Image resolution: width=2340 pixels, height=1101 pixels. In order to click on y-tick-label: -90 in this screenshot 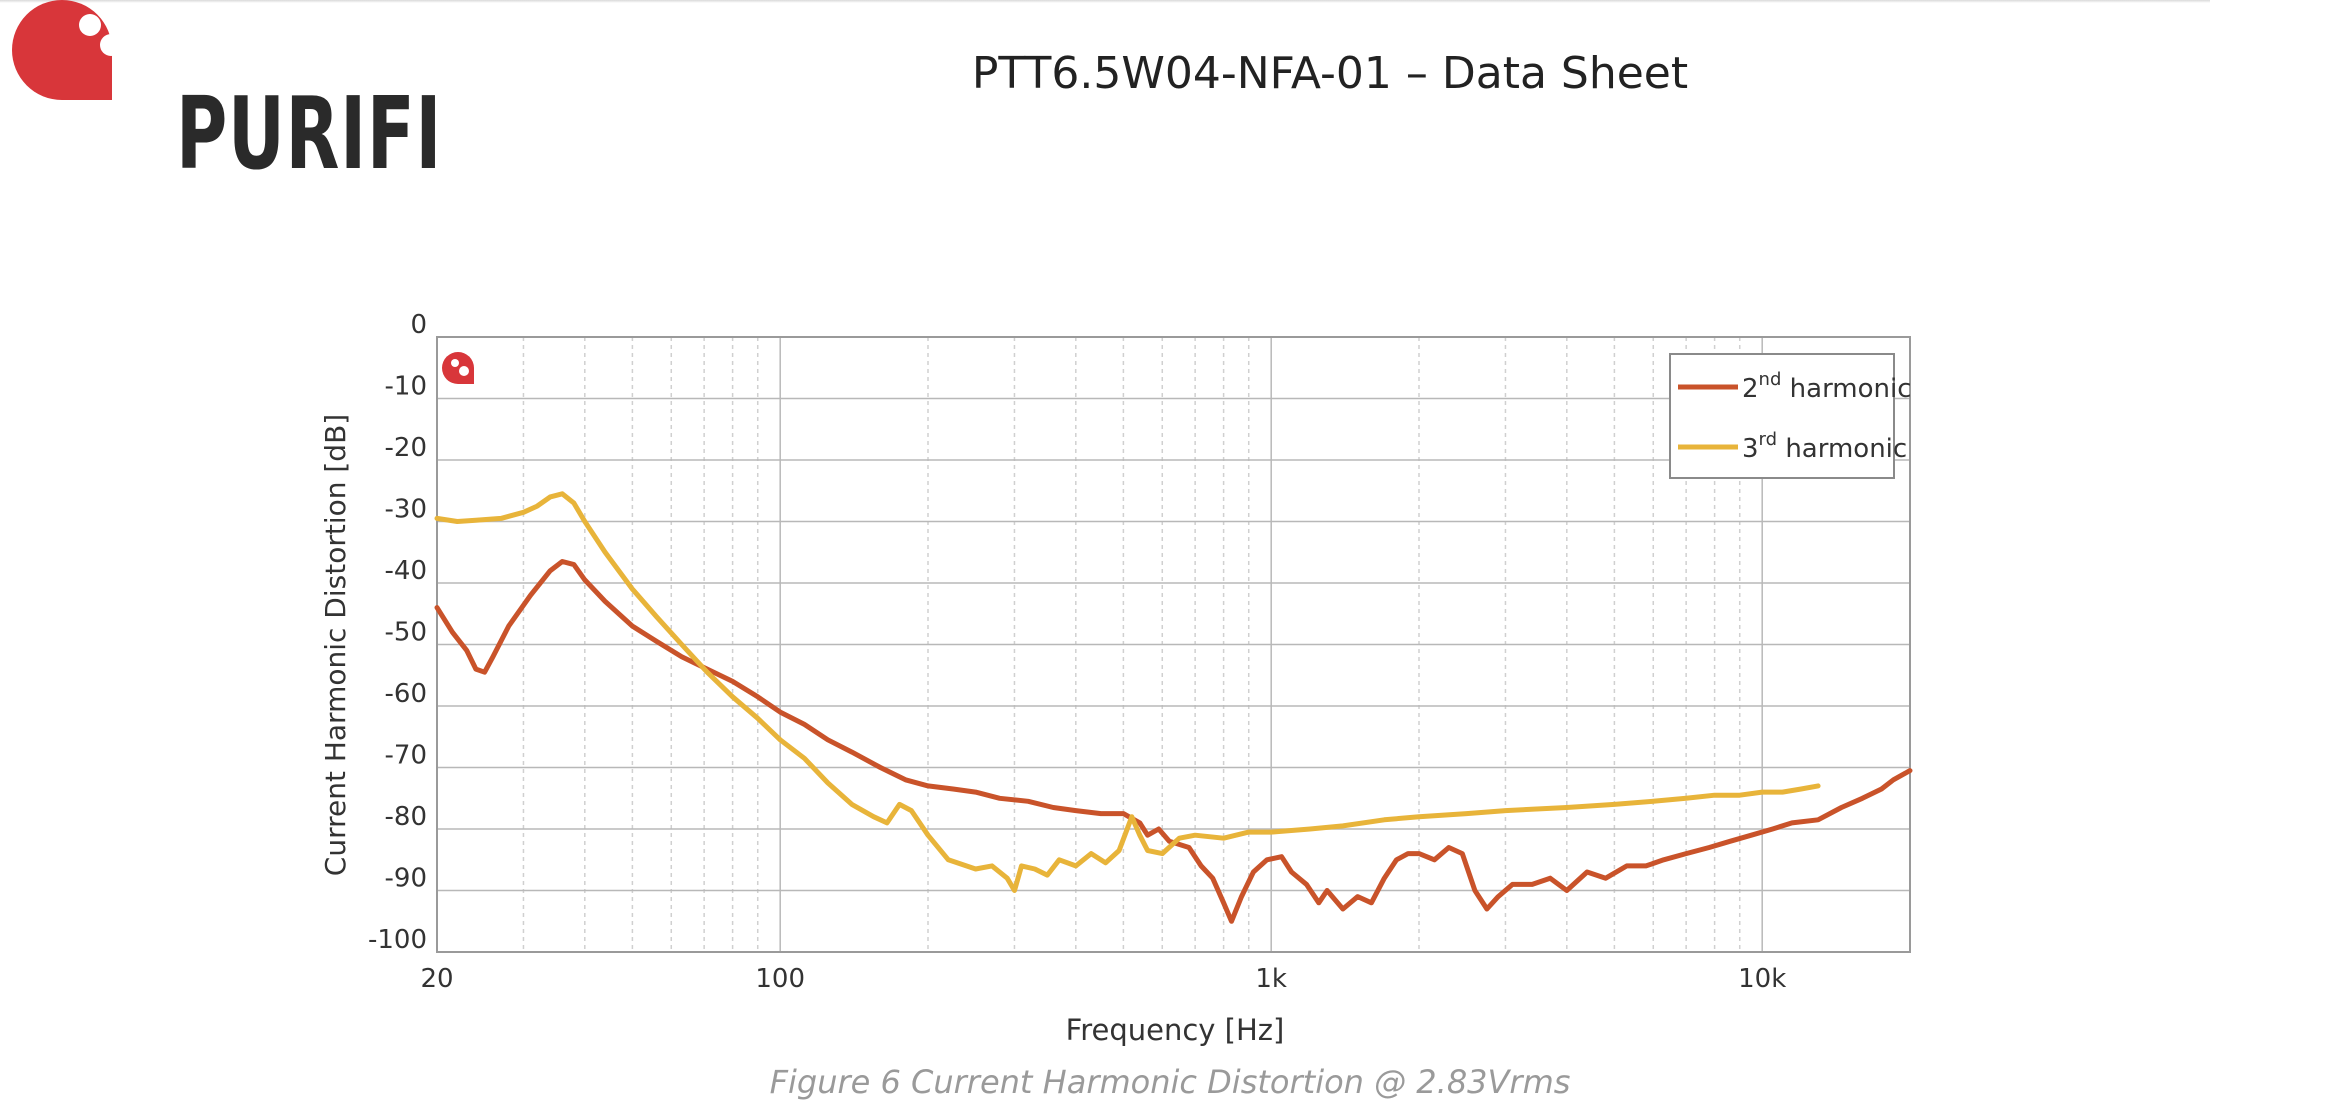, I will do `click(406, 879)`.